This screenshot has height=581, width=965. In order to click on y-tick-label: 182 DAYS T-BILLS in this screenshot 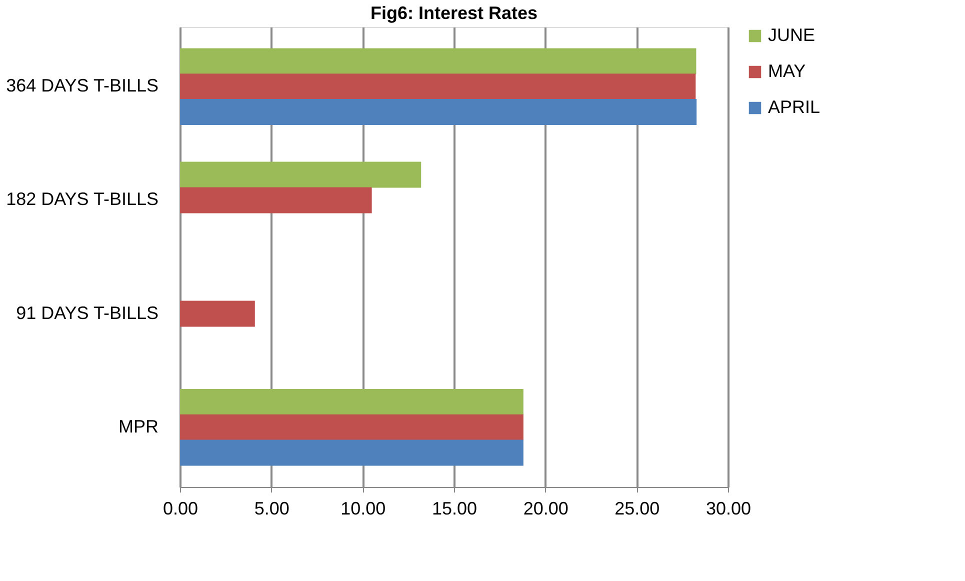, I will do `click(82, 199)`.